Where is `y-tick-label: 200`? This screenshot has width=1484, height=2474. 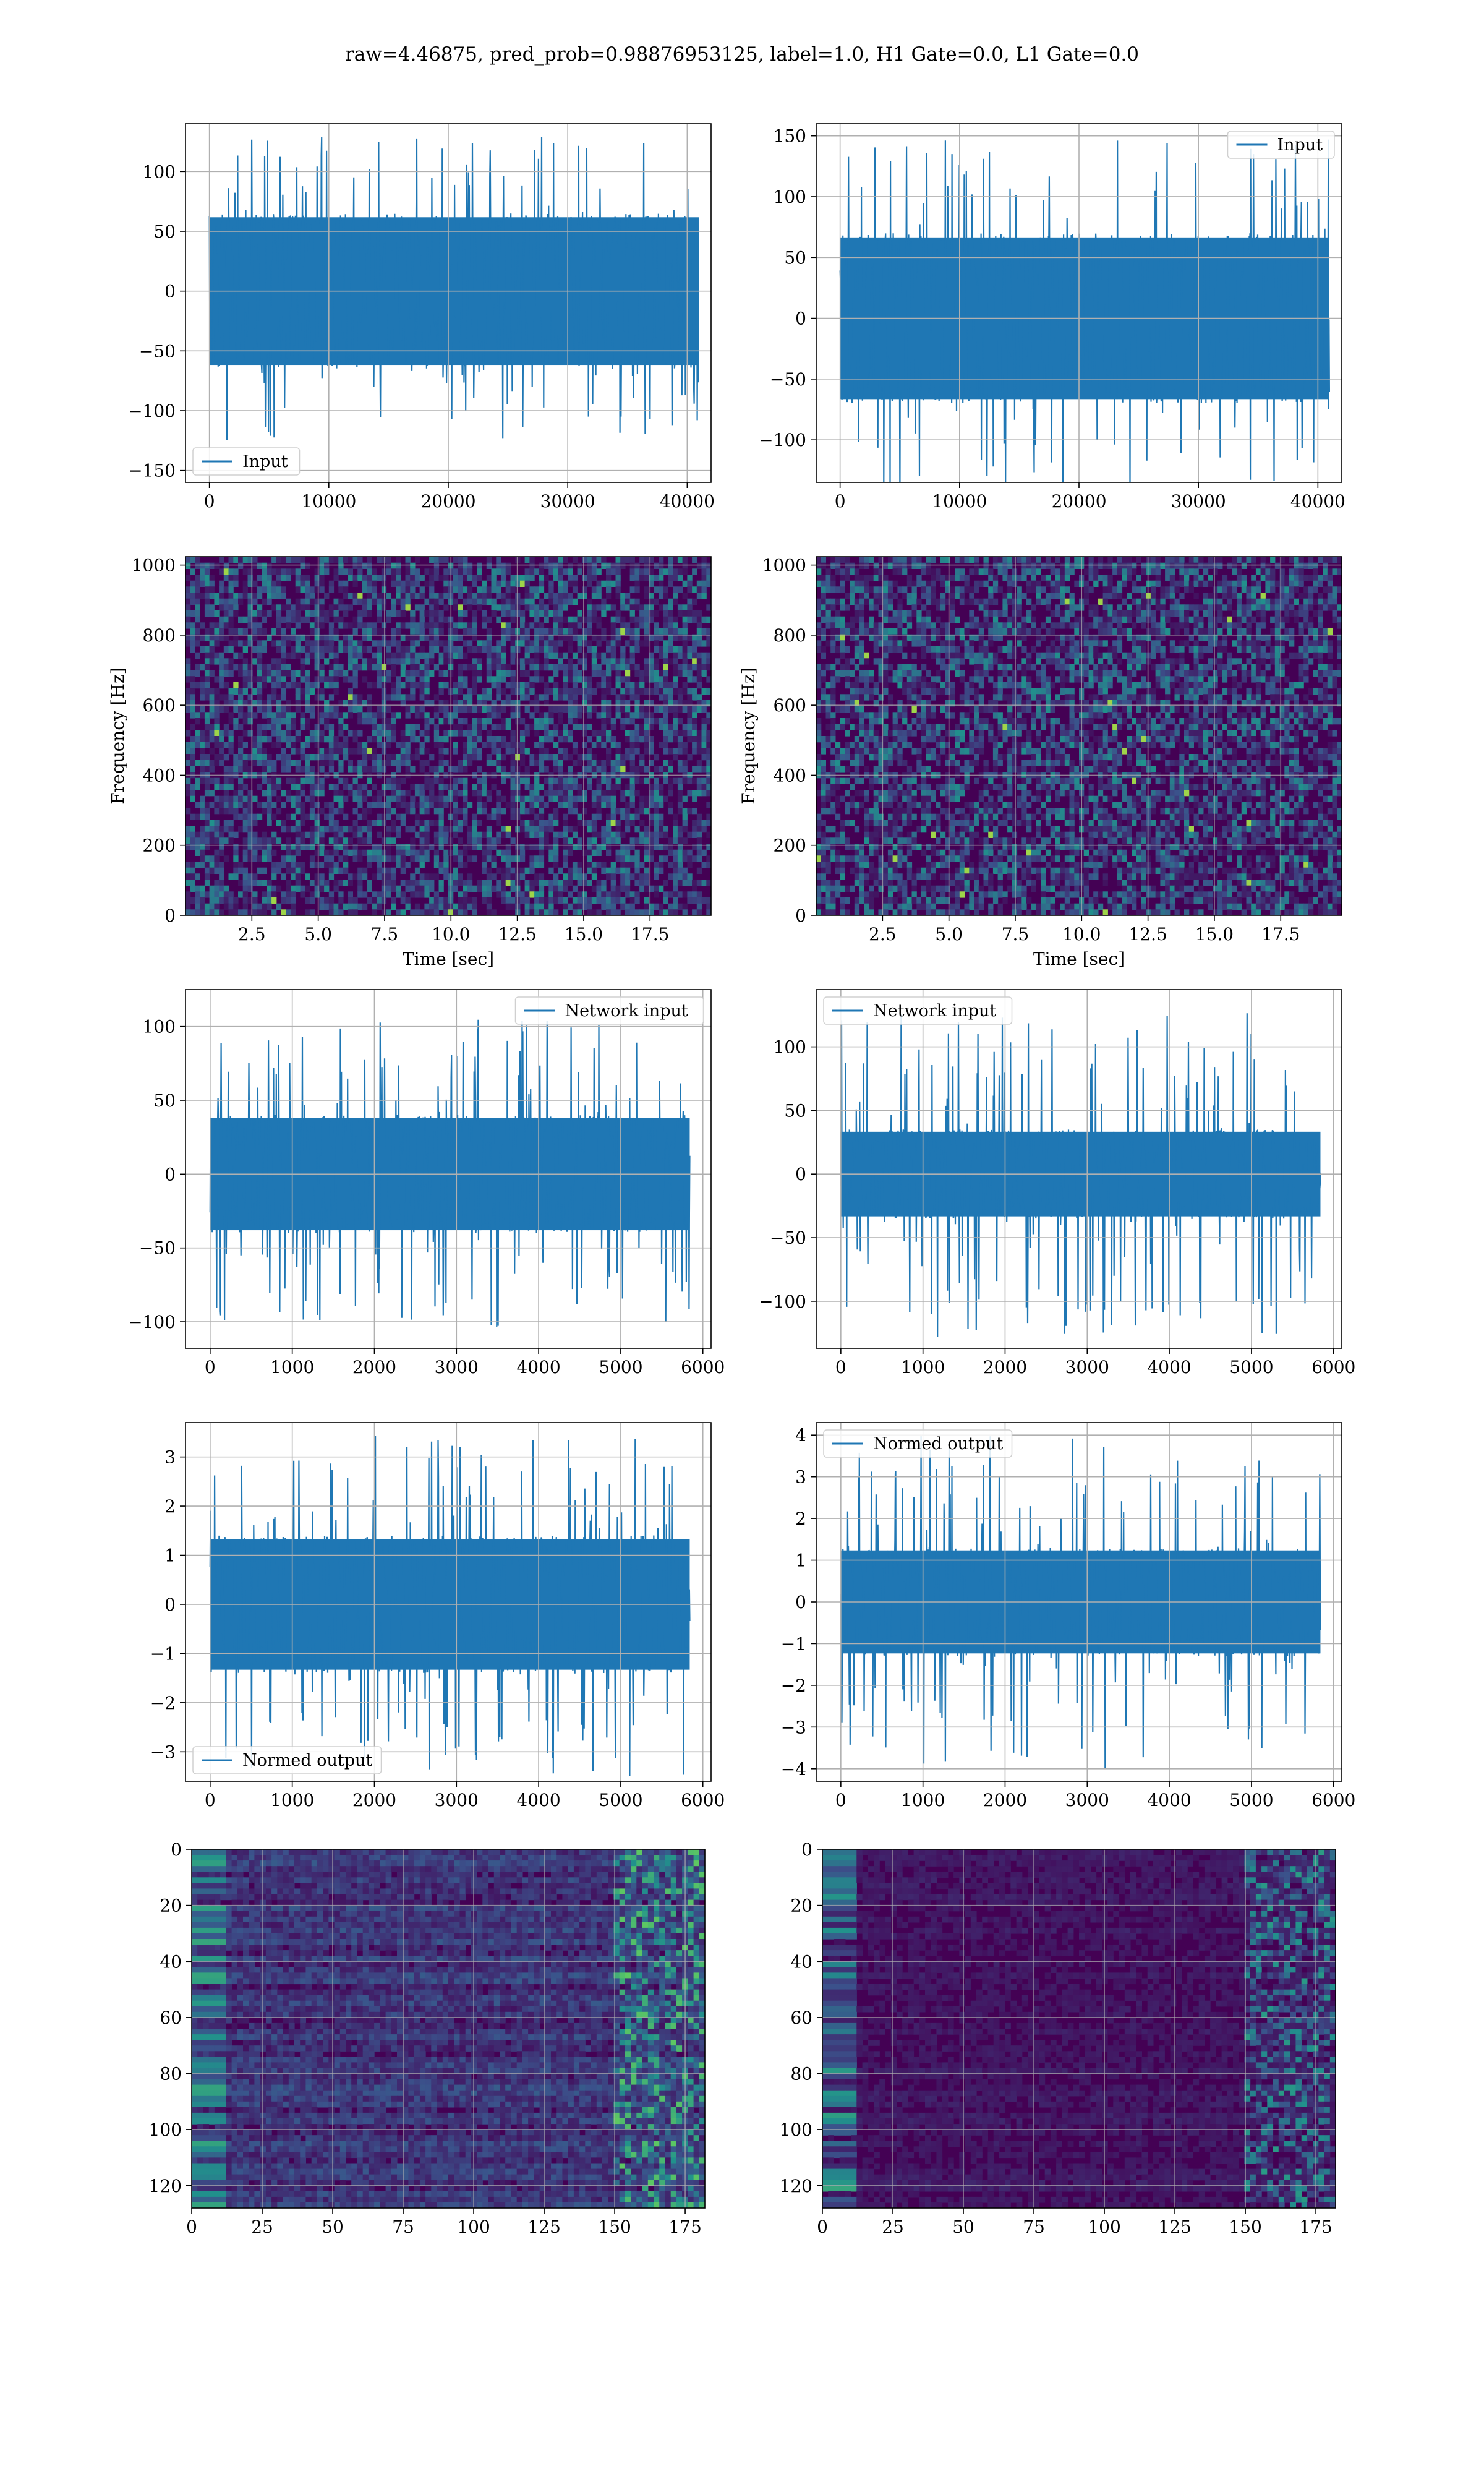 y-tick-label: 200 is located at coordinates (159, 846).